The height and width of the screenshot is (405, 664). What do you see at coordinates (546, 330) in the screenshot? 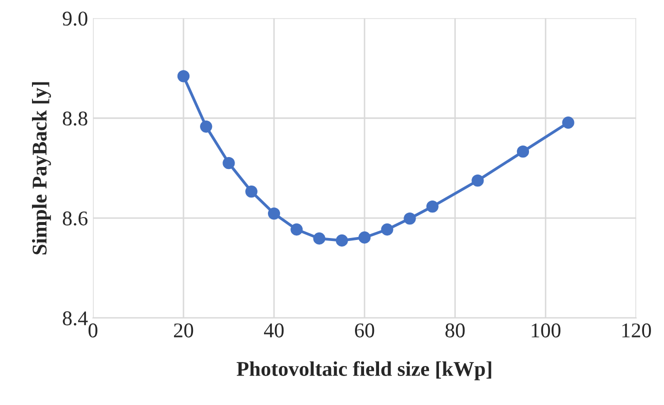
I see `x-tick-label: 100` at bounding box center [546, 330].